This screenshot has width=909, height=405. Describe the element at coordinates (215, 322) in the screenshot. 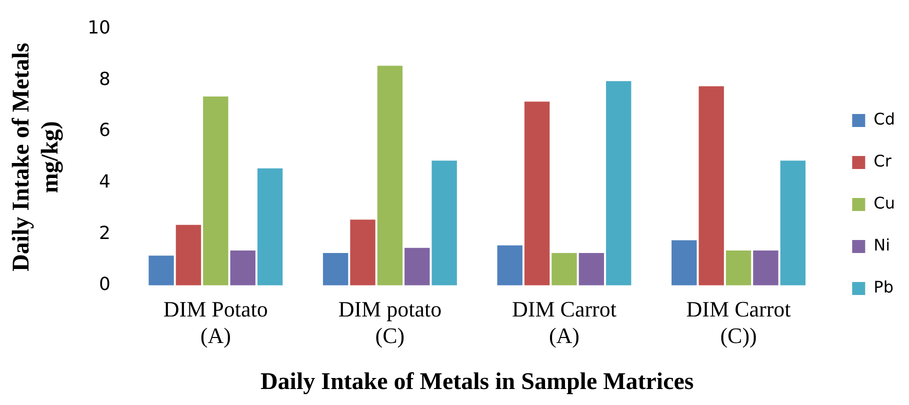

I see `x-tick-label: DIM Potato (A)` at that location.